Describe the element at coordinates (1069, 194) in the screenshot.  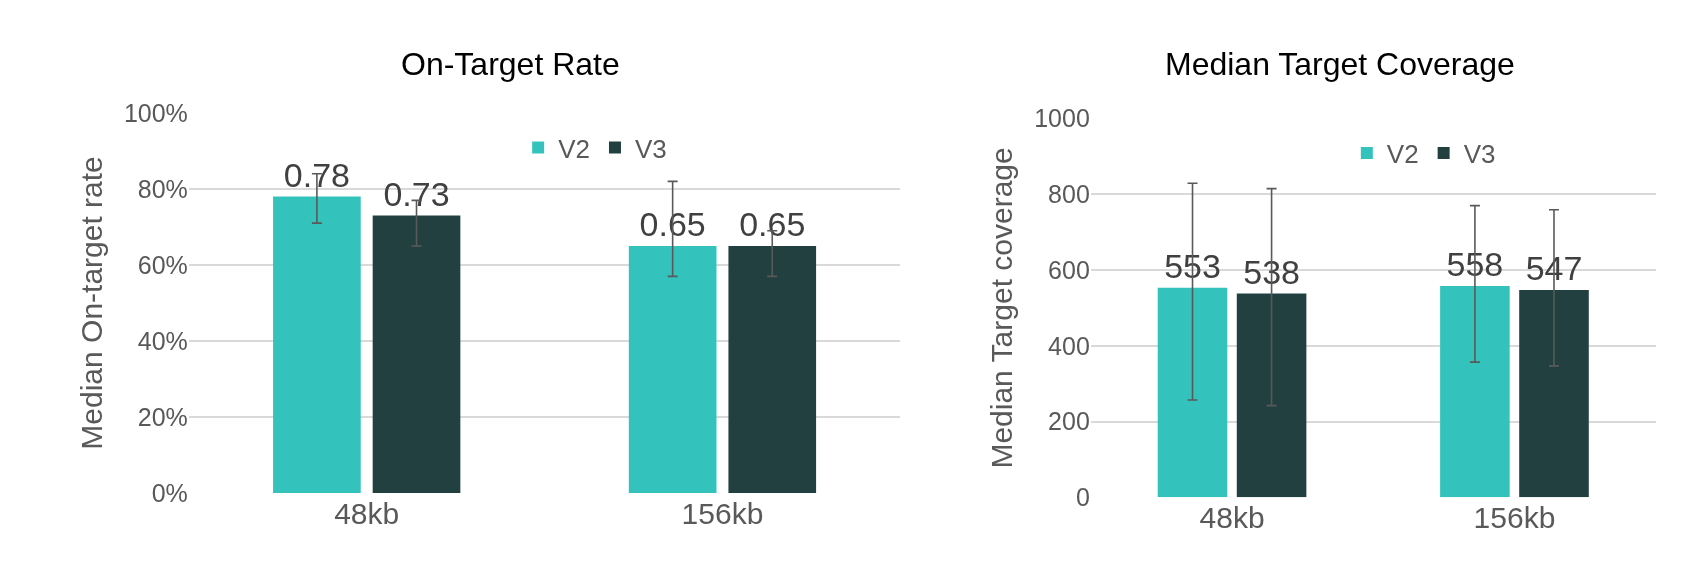
I see `y-tick-label: 800` at that location.